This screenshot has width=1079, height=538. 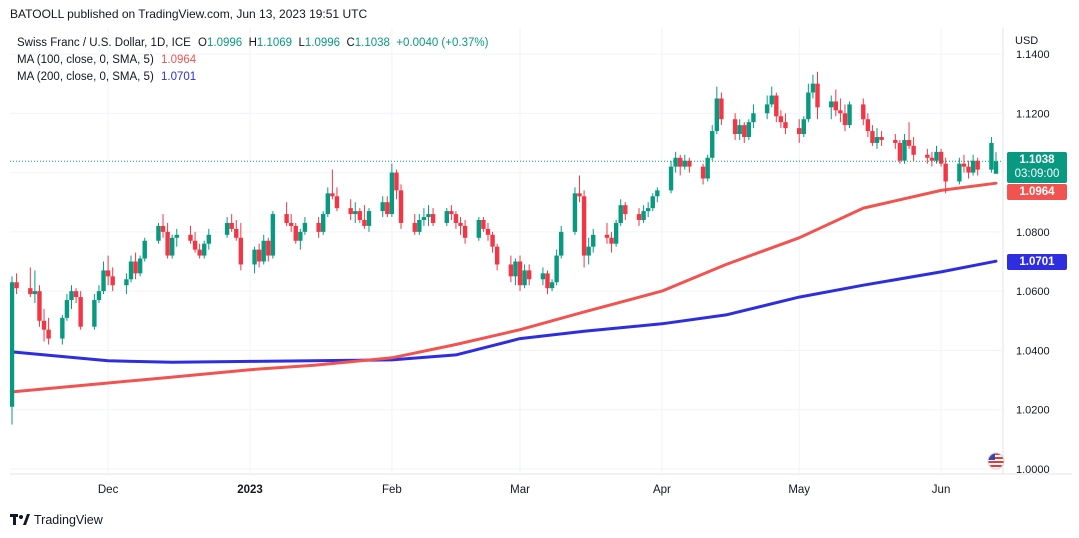 What do you see at coordinates (662, 490) in the screenshot?
I see `time-tick-label: Apr` at bounding box center [662, 490].